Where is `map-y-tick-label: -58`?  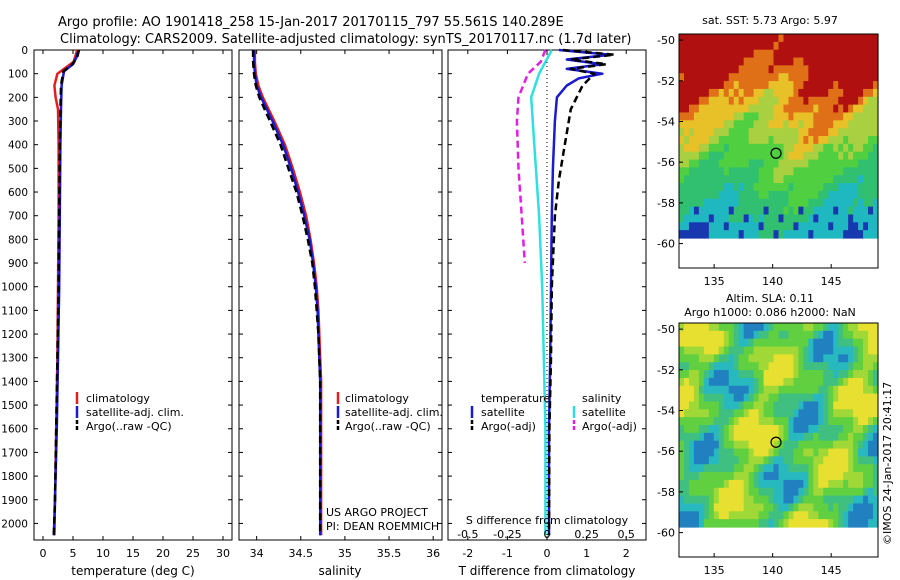
map-y-tick-label: -58 is located at coordinates (666, 492).